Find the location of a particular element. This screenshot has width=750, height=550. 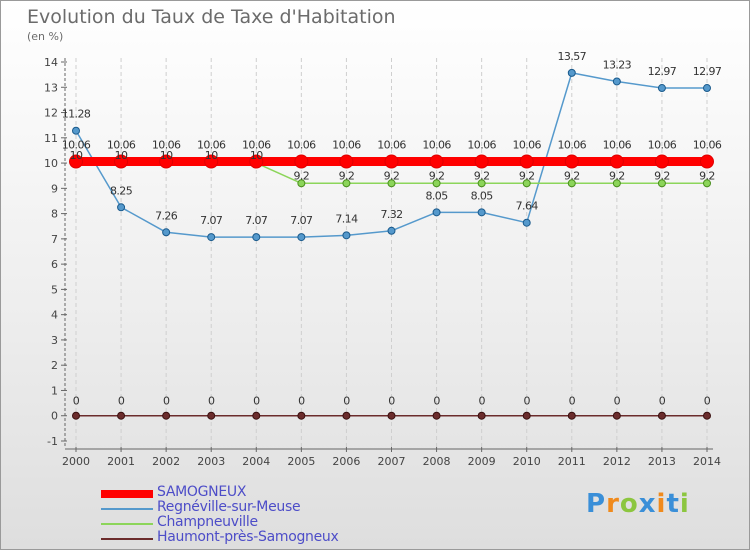

point-samogneux-2011 is located at coordinates (571, 161).